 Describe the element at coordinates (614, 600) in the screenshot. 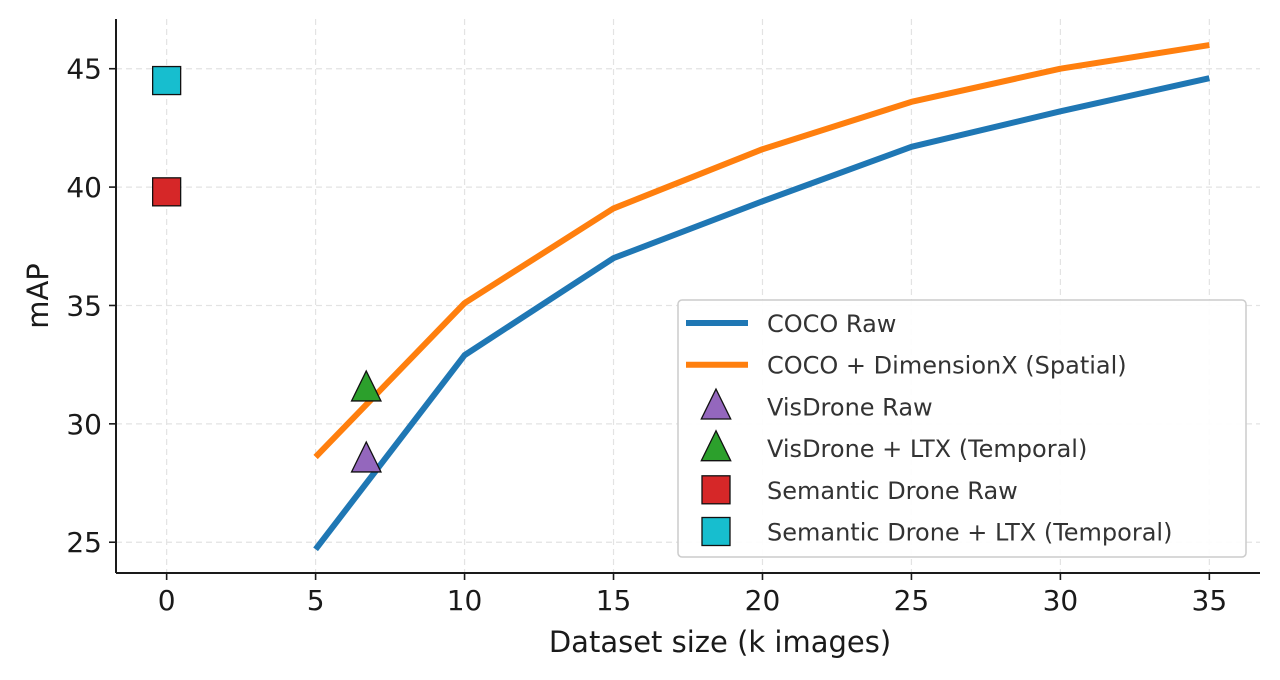

I see `x-tick-label: 15` at that location.